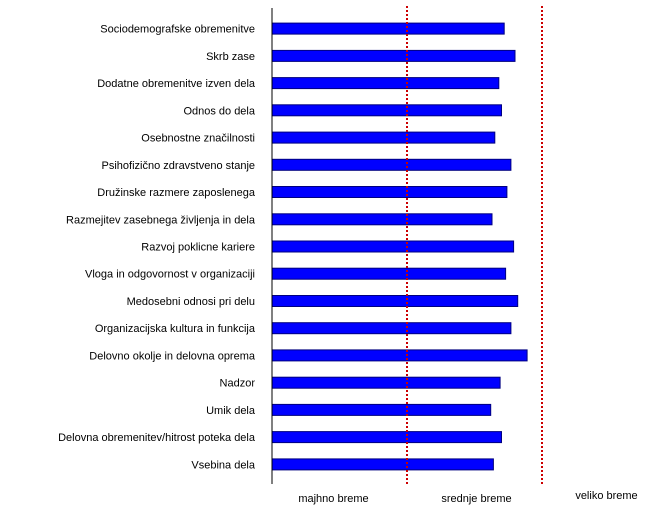 Image resolution: width=668 pixels, height=508 pixels. What do you see at coordinates (198, 139) in the screenshot?
I see `category-label: Osebnostne značilnosti` at bounding box center [198, 139].